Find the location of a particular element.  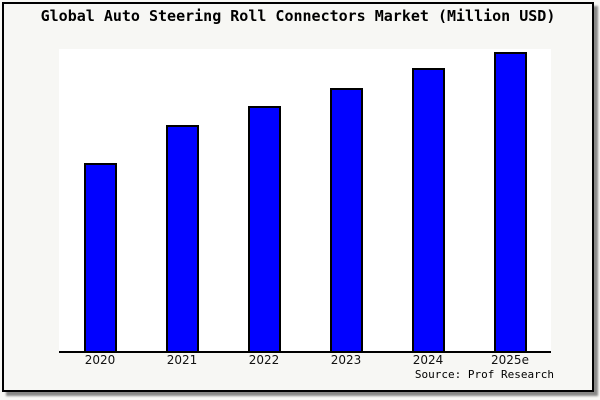

x-tick-label-2024: 2024 is located at coordinates (428, 360).